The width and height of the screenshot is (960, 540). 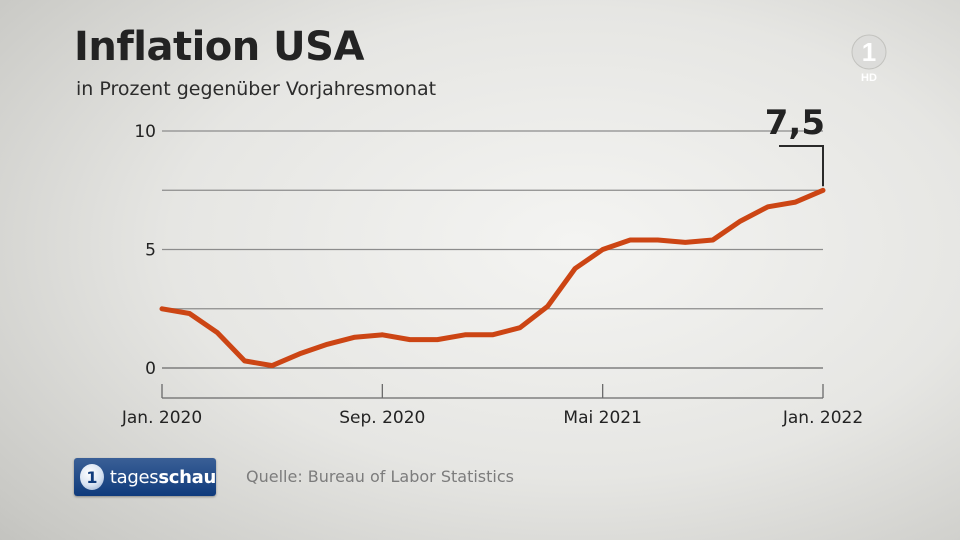 What do you see at coordinates (219, 47) in the screenshot?
I see `chart-title: Inflation USA` at bounding box center [219, 47].